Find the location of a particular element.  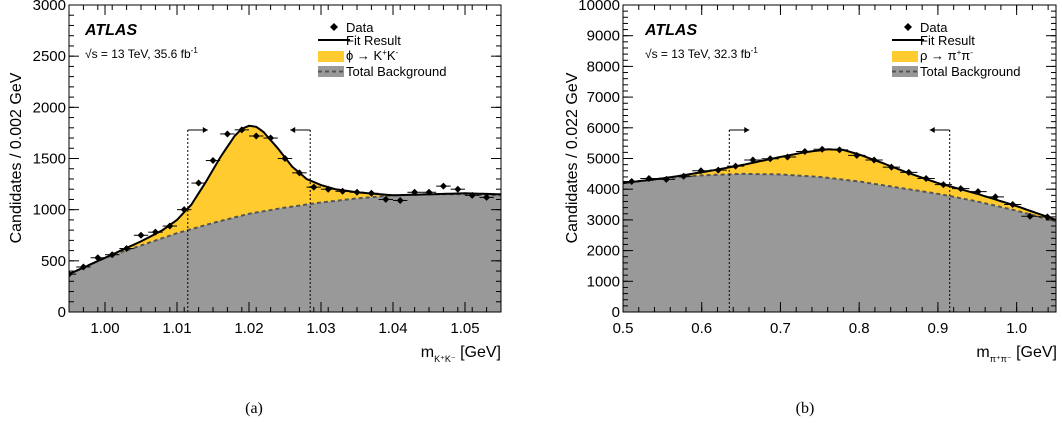

x-tick-label: 0.5 is located at coordinates (623, 328).